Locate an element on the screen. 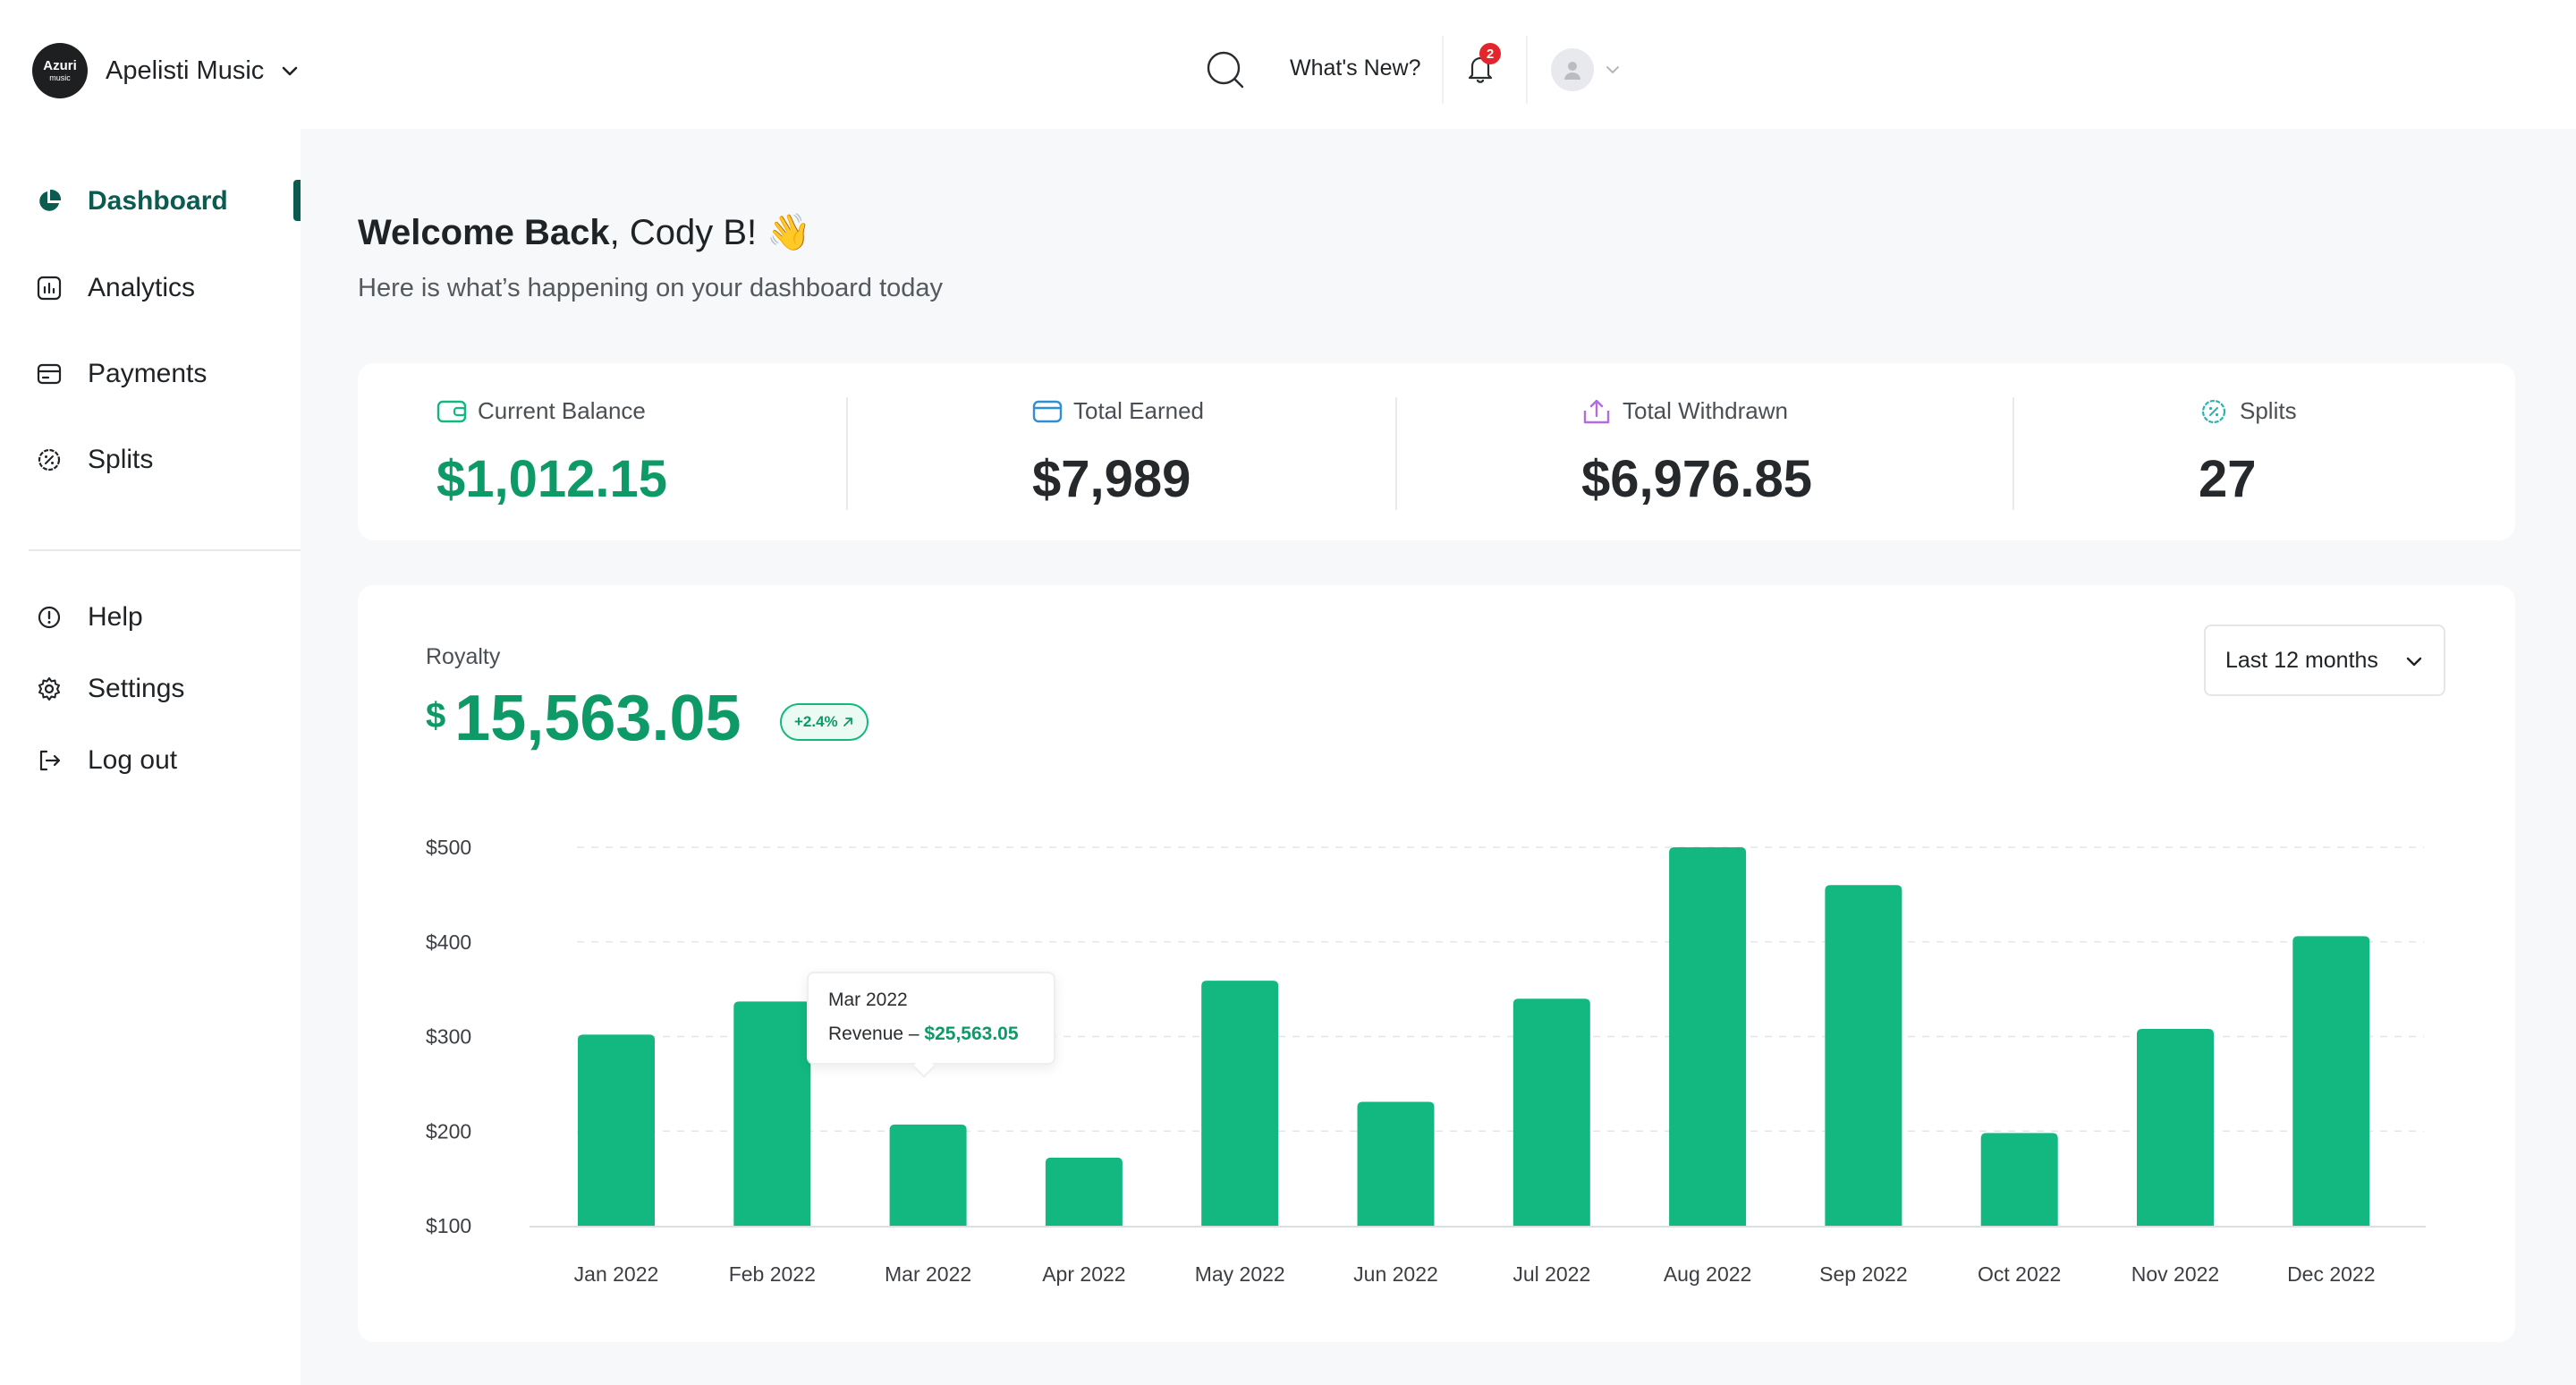 The image size is (2576, 1385). sidebar-item-payments: Payments is located at coordinates (121, 374).